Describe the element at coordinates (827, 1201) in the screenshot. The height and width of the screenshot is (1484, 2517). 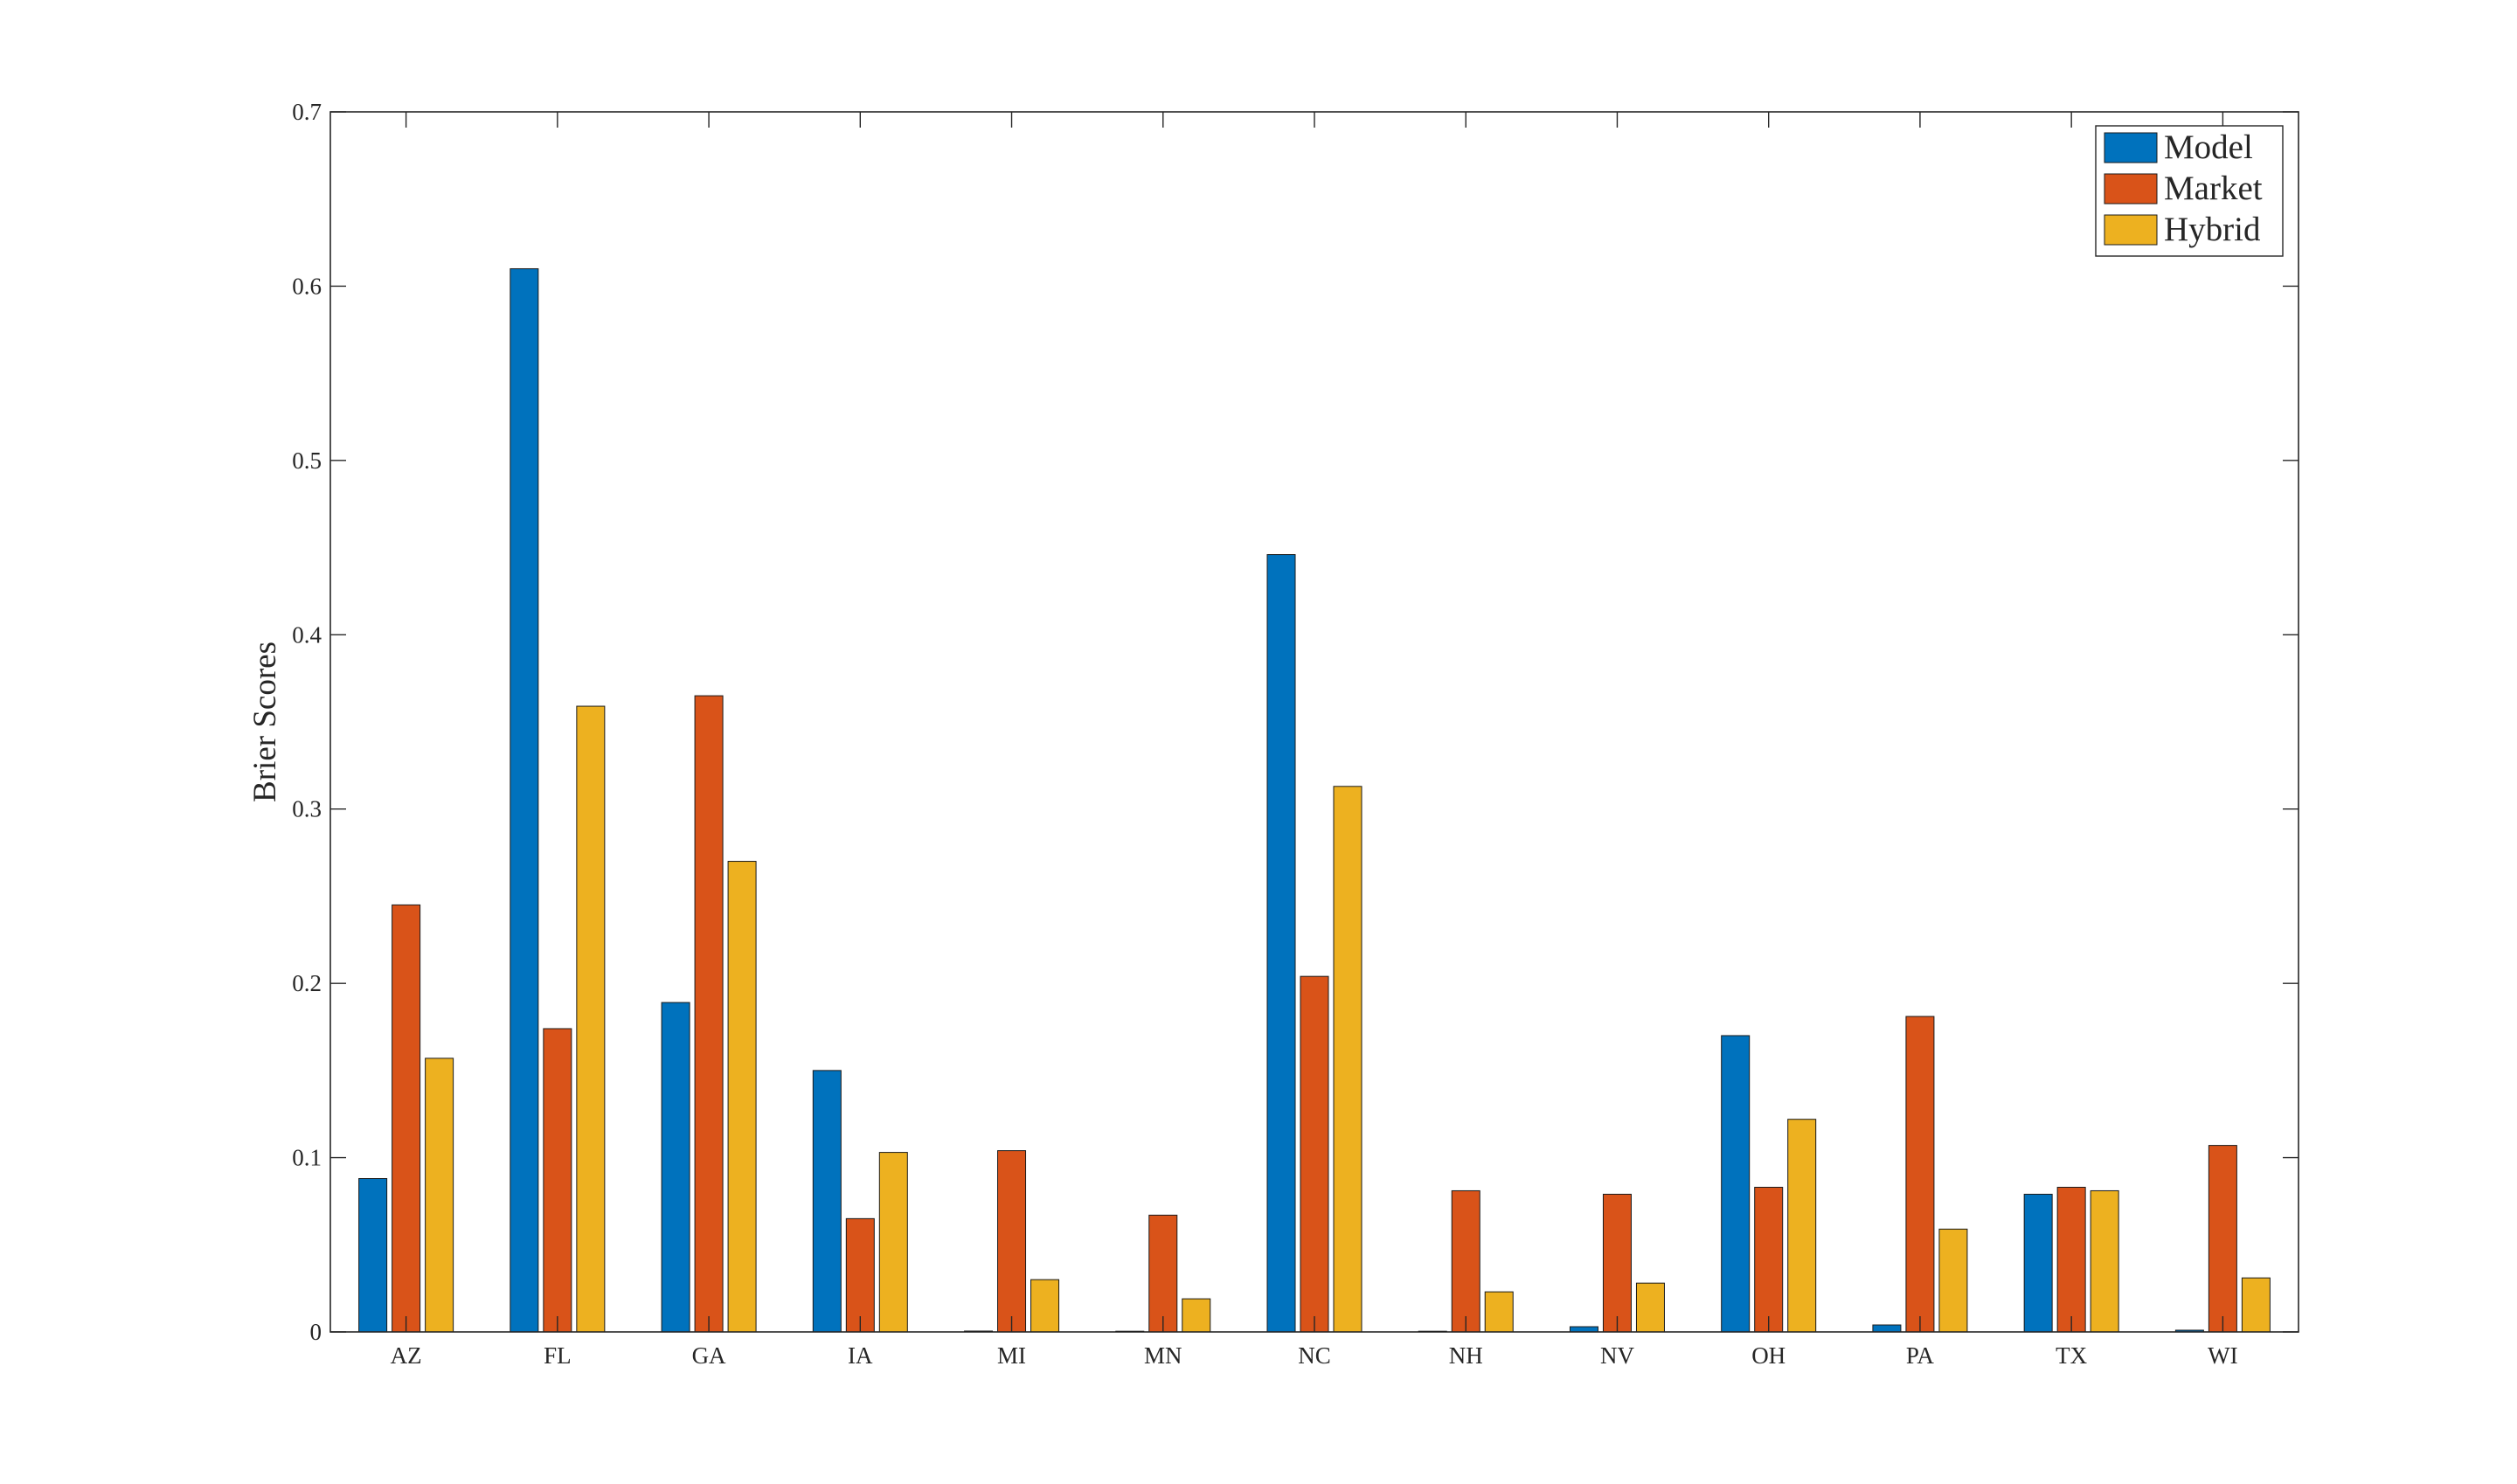
I see `bar-model-ia` at that location.